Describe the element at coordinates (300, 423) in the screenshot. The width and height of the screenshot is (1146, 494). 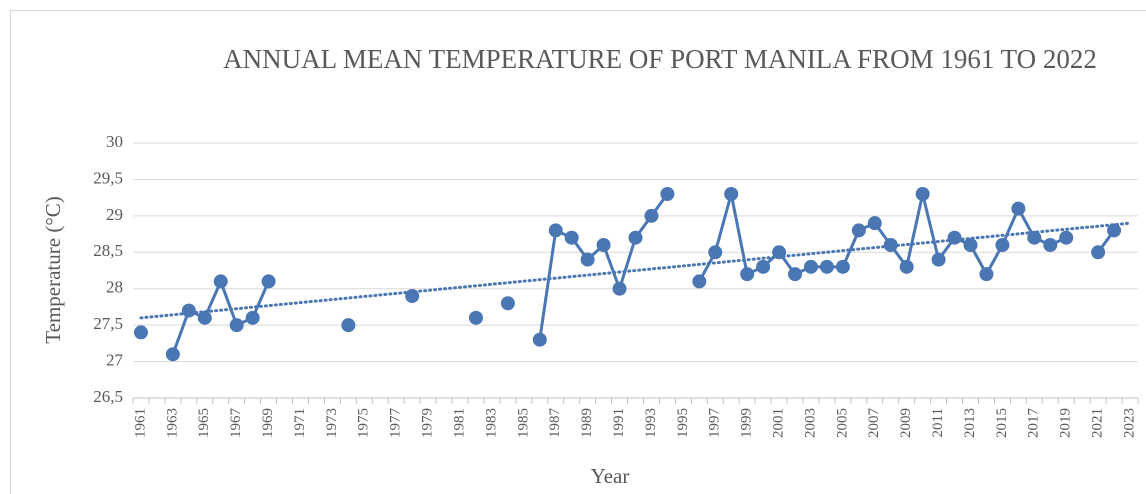
I see `x-tick-label: 1971` at that location.